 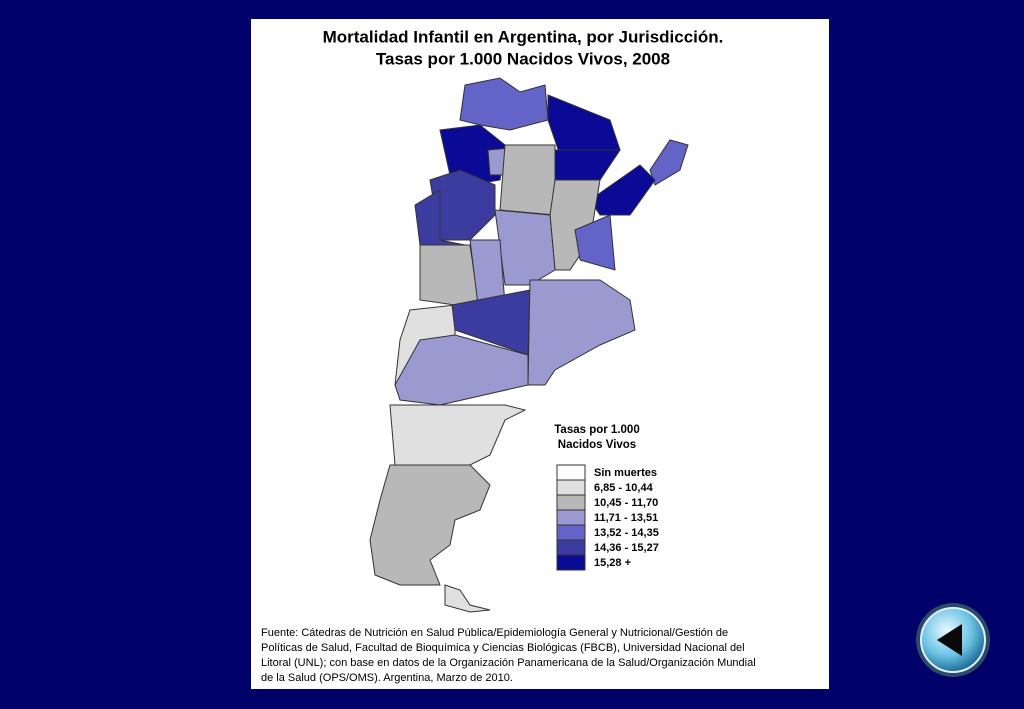 I want to click on legend-label: 13,52 - 14,35, so click(x=626, y=533).